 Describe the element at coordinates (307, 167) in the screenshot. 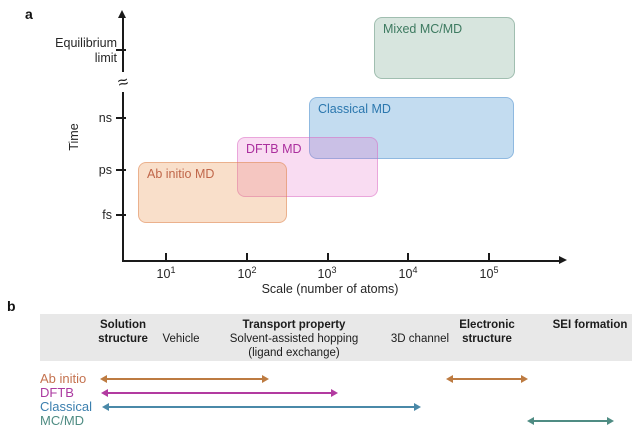

I see `region-dftb-md: DFTB MD` at that location.